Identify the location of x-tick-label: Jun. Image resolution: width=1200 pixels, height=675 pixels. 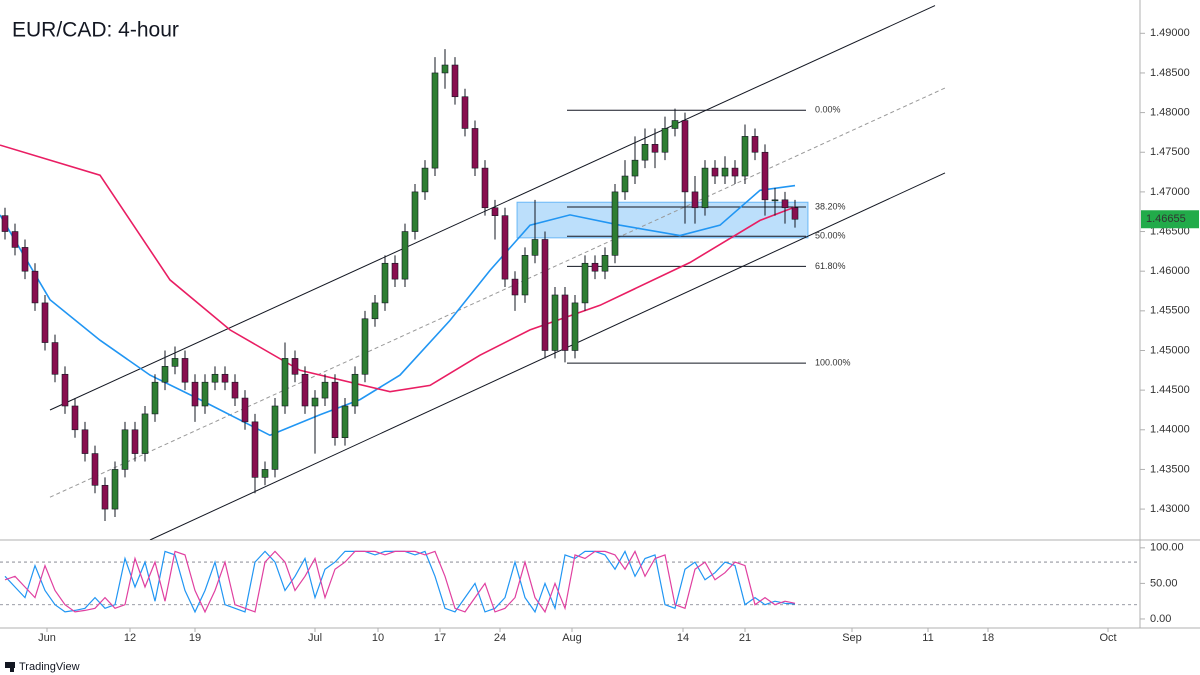
(47, 638).